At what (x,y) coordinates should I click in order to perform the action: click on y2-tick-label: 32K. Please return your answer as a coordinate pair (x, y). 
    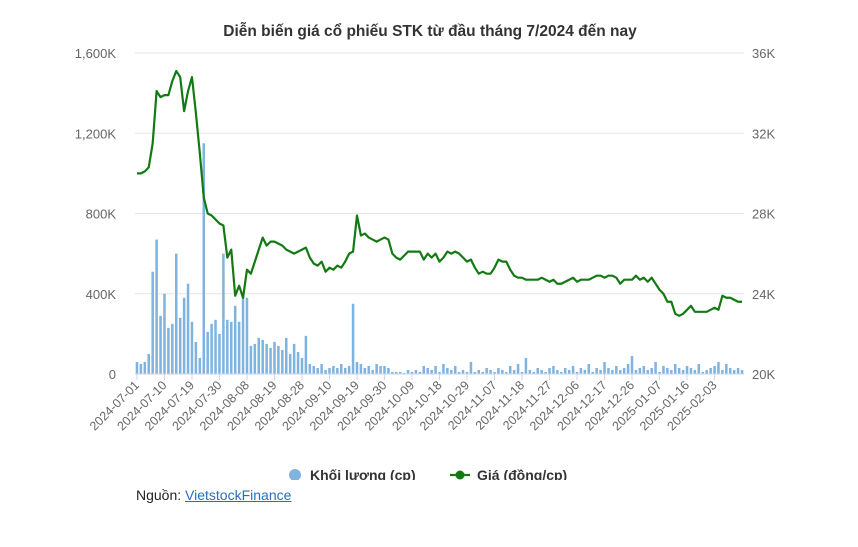
    Looking at the image, I should click on (763, 133).